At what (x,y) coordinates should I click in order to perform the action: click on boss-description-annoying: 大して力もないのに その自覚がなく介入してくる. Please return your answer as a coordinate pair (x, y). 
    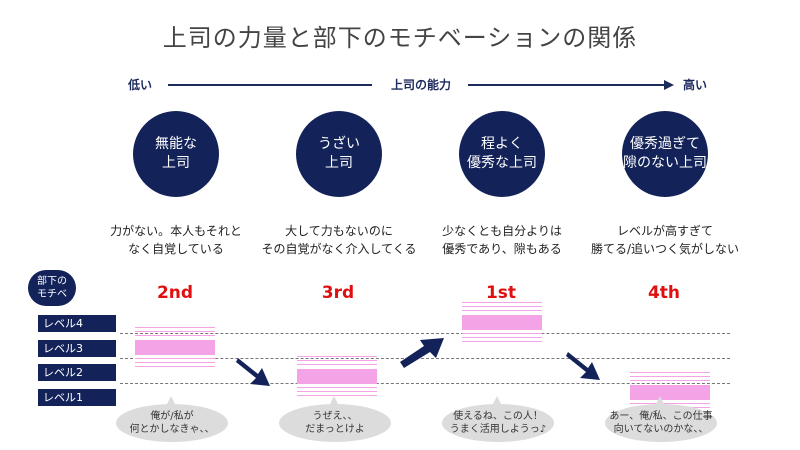
    Looking at the image, I should click on (339, 240).